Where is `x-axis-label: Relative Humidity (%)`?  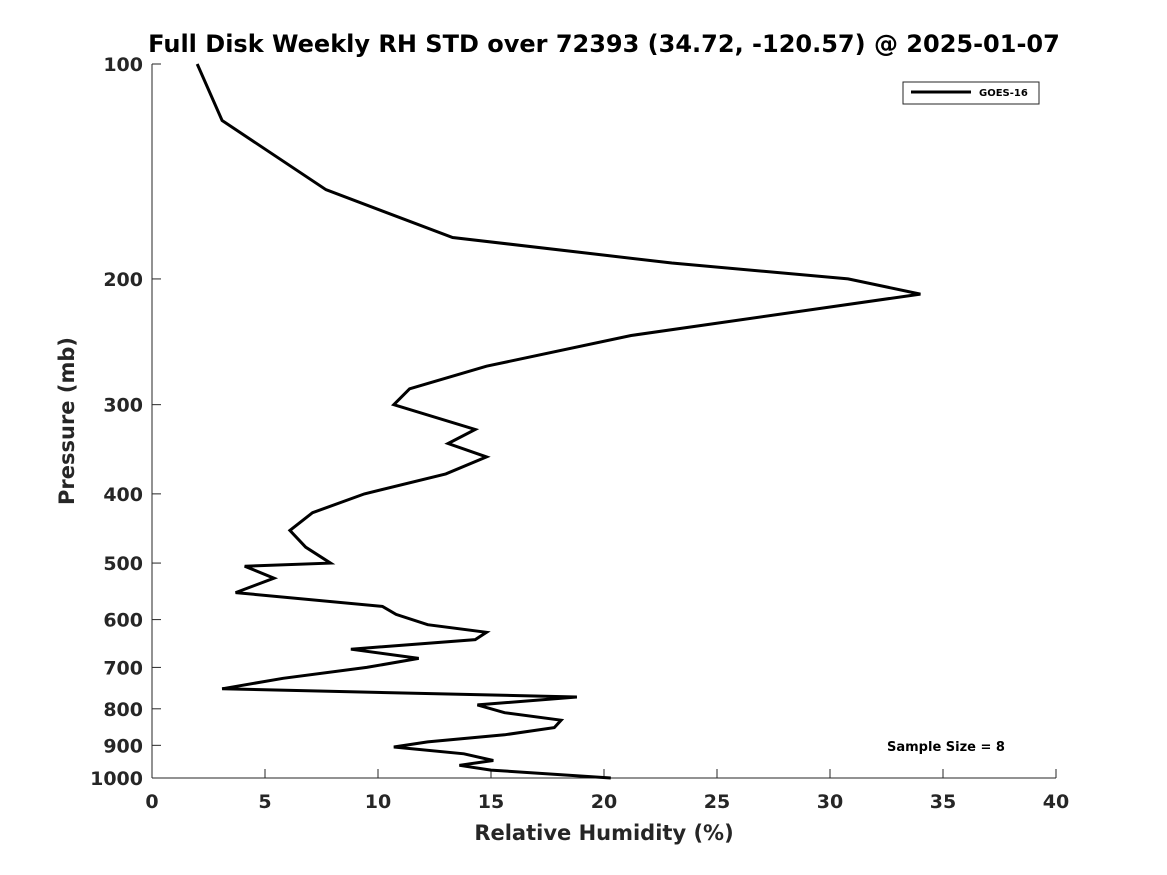
x-axis-label: Relative Humidity (%) is located at coordinates (603, 833).